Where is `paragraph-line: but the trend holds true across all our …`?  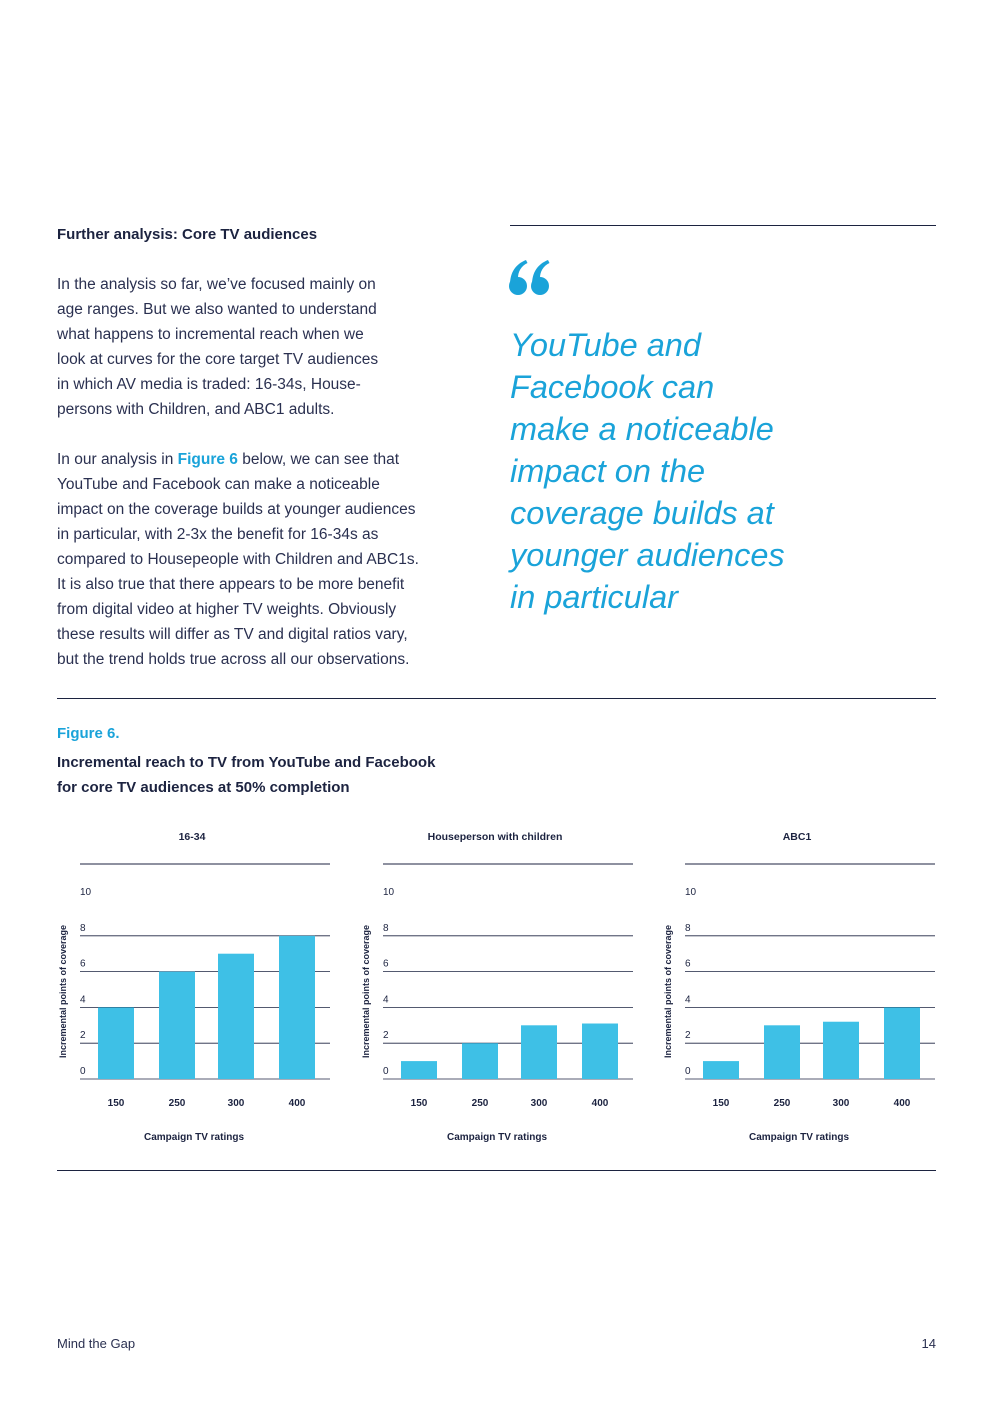
paragraph-line: but the trend holds true across all our … is located at coordinates (233, 659).